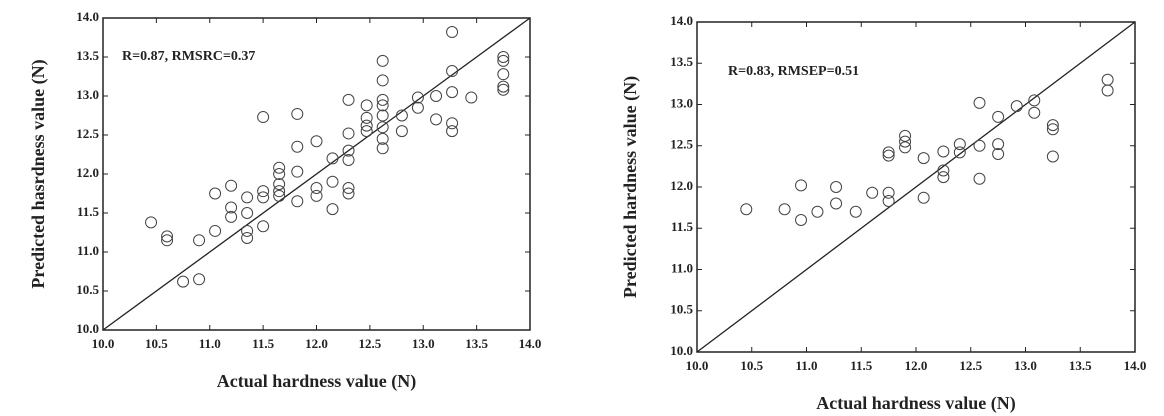 Image resolution: width=1164 pixels, height=416 pixels. I want to click on annotation: R=0.87, RMSRC=0.37, so click(188, 56).